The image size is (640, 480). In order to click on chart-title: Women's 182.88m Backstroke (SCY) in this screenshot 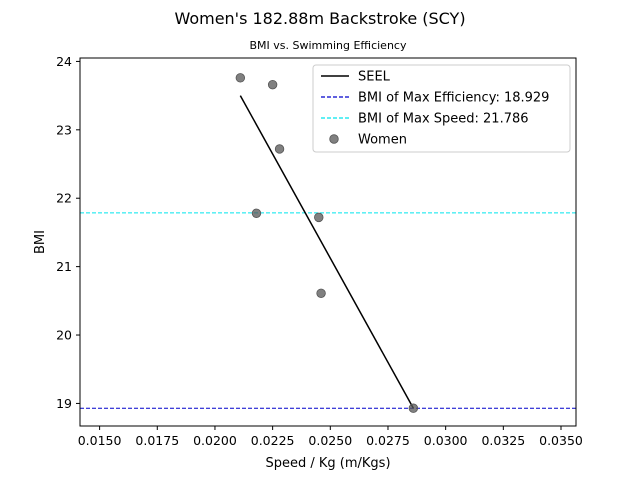, I will do `click(319, 18)`.